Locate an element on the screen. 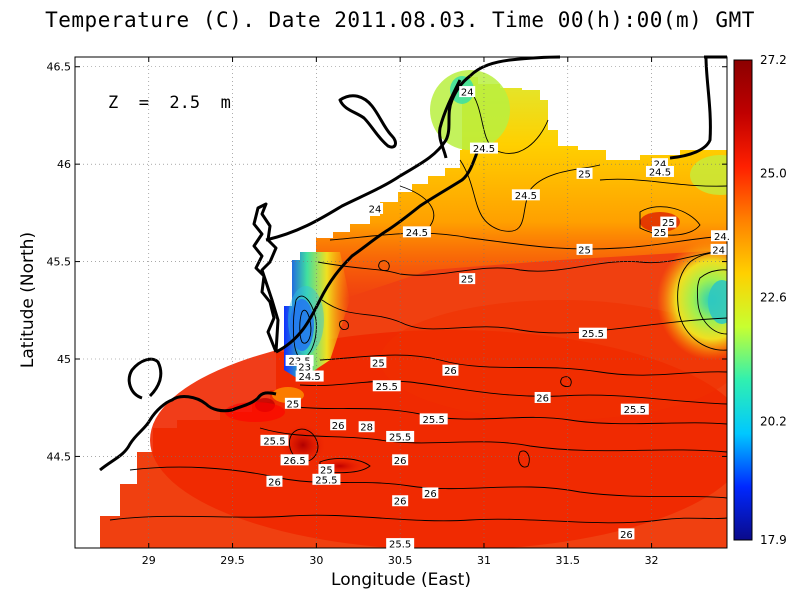 This screenshot has height=600, width=800. x-tick-label: 30 is located at coordinates (316, 560).